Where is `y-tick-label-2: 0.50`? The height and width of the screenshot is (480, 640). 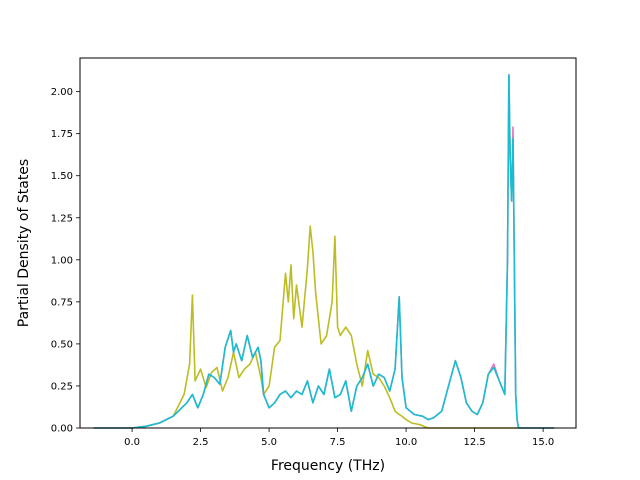 y-tick-label-2: 0.50 is located at coordinates (62, 344).